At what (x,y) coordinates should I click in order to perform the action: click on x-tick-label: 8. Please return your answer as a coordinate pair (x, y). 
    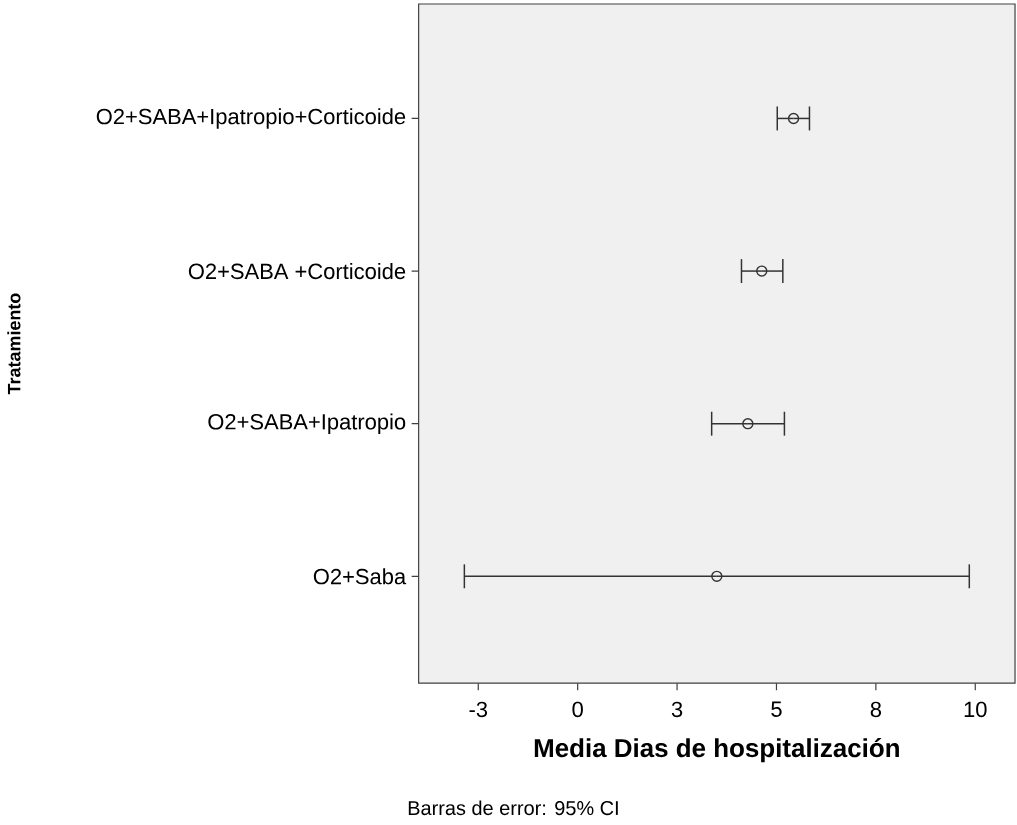
    Looking at the image, I should click on (876, 709).